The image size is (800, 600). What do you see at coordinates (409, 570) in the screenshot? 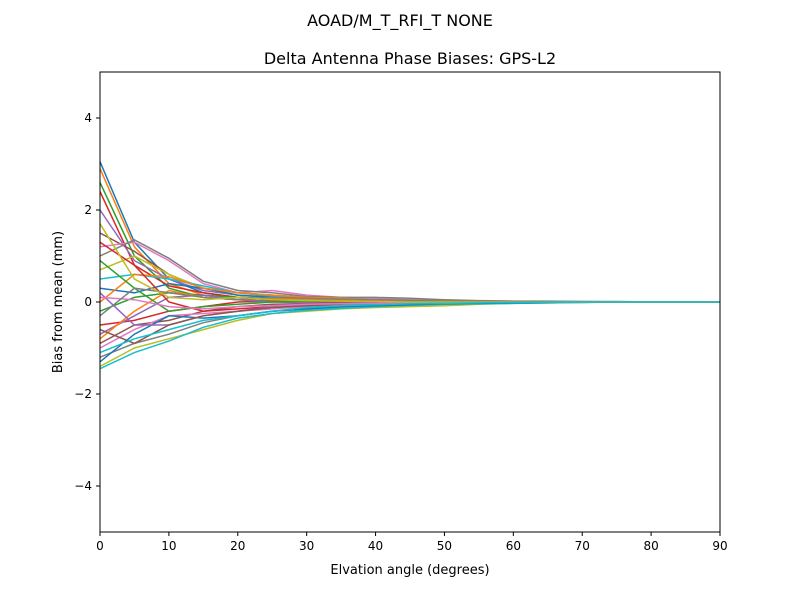
I see `x-axis-label: Elvation angle (degrees)` at bounding box center [409, 570].